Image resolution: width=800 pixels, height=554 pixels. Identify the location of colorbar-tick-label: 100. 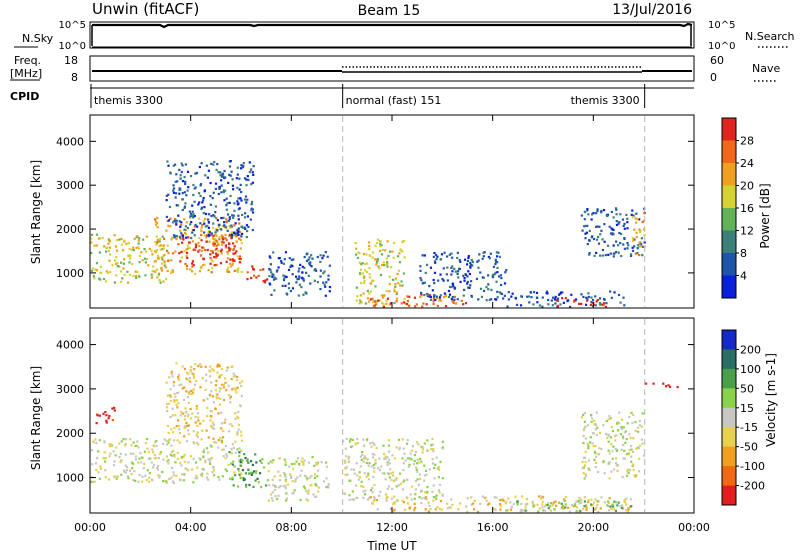
(750, 369).